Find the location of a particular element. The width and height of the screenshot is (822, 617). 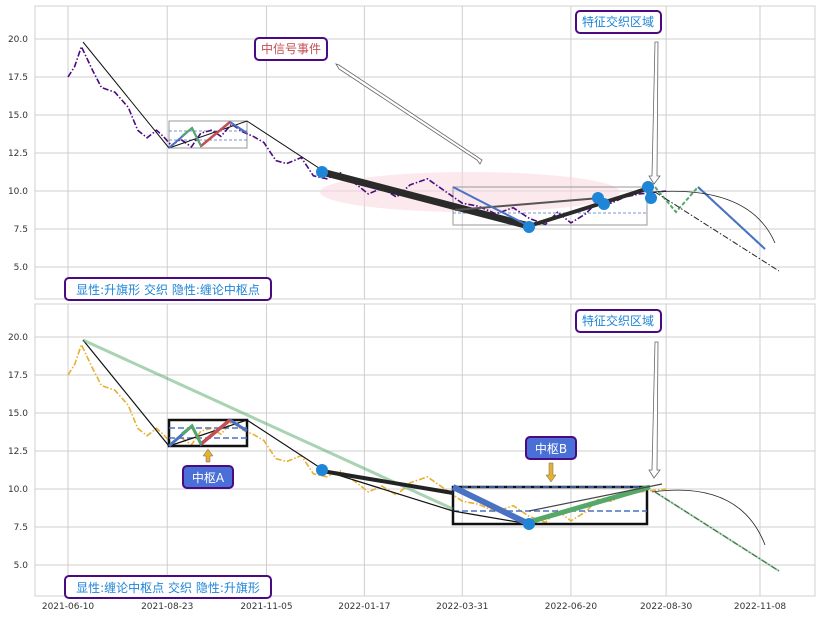

bottom-thin-line is located at coordinates (595, 497).